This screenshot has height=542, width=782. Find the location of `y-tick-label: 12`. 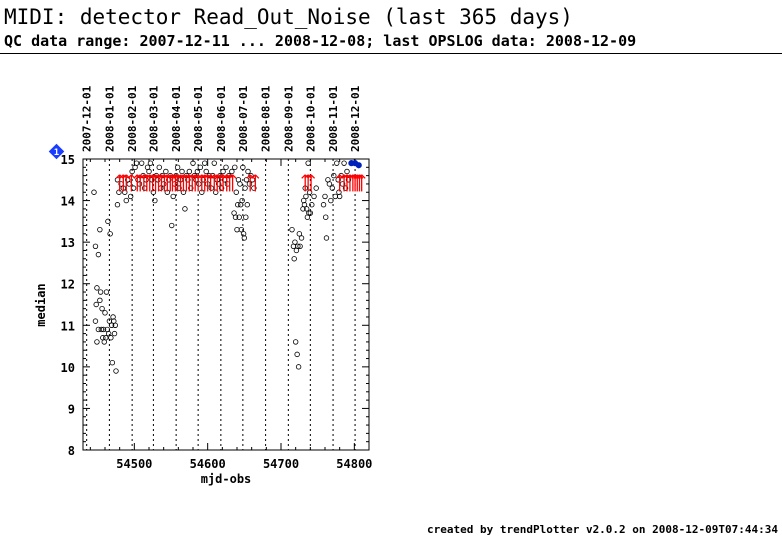

y-tick-label: 12 is located at coordinates (68, 285).